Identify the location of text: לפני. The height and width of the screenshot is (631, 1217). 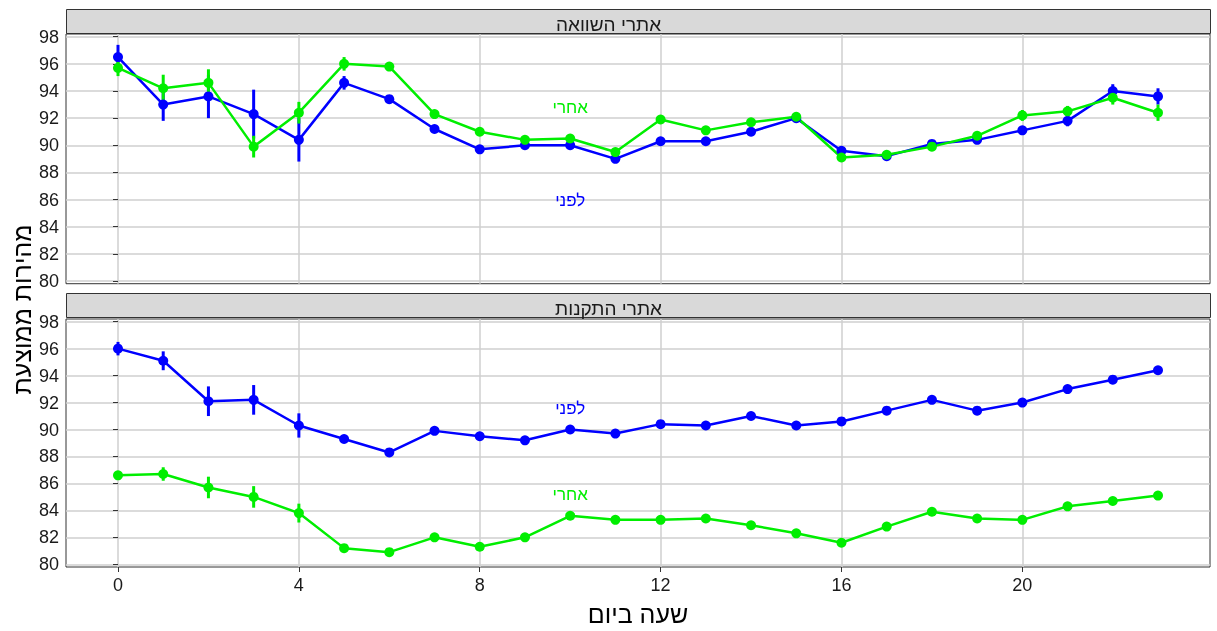
(570, 201).